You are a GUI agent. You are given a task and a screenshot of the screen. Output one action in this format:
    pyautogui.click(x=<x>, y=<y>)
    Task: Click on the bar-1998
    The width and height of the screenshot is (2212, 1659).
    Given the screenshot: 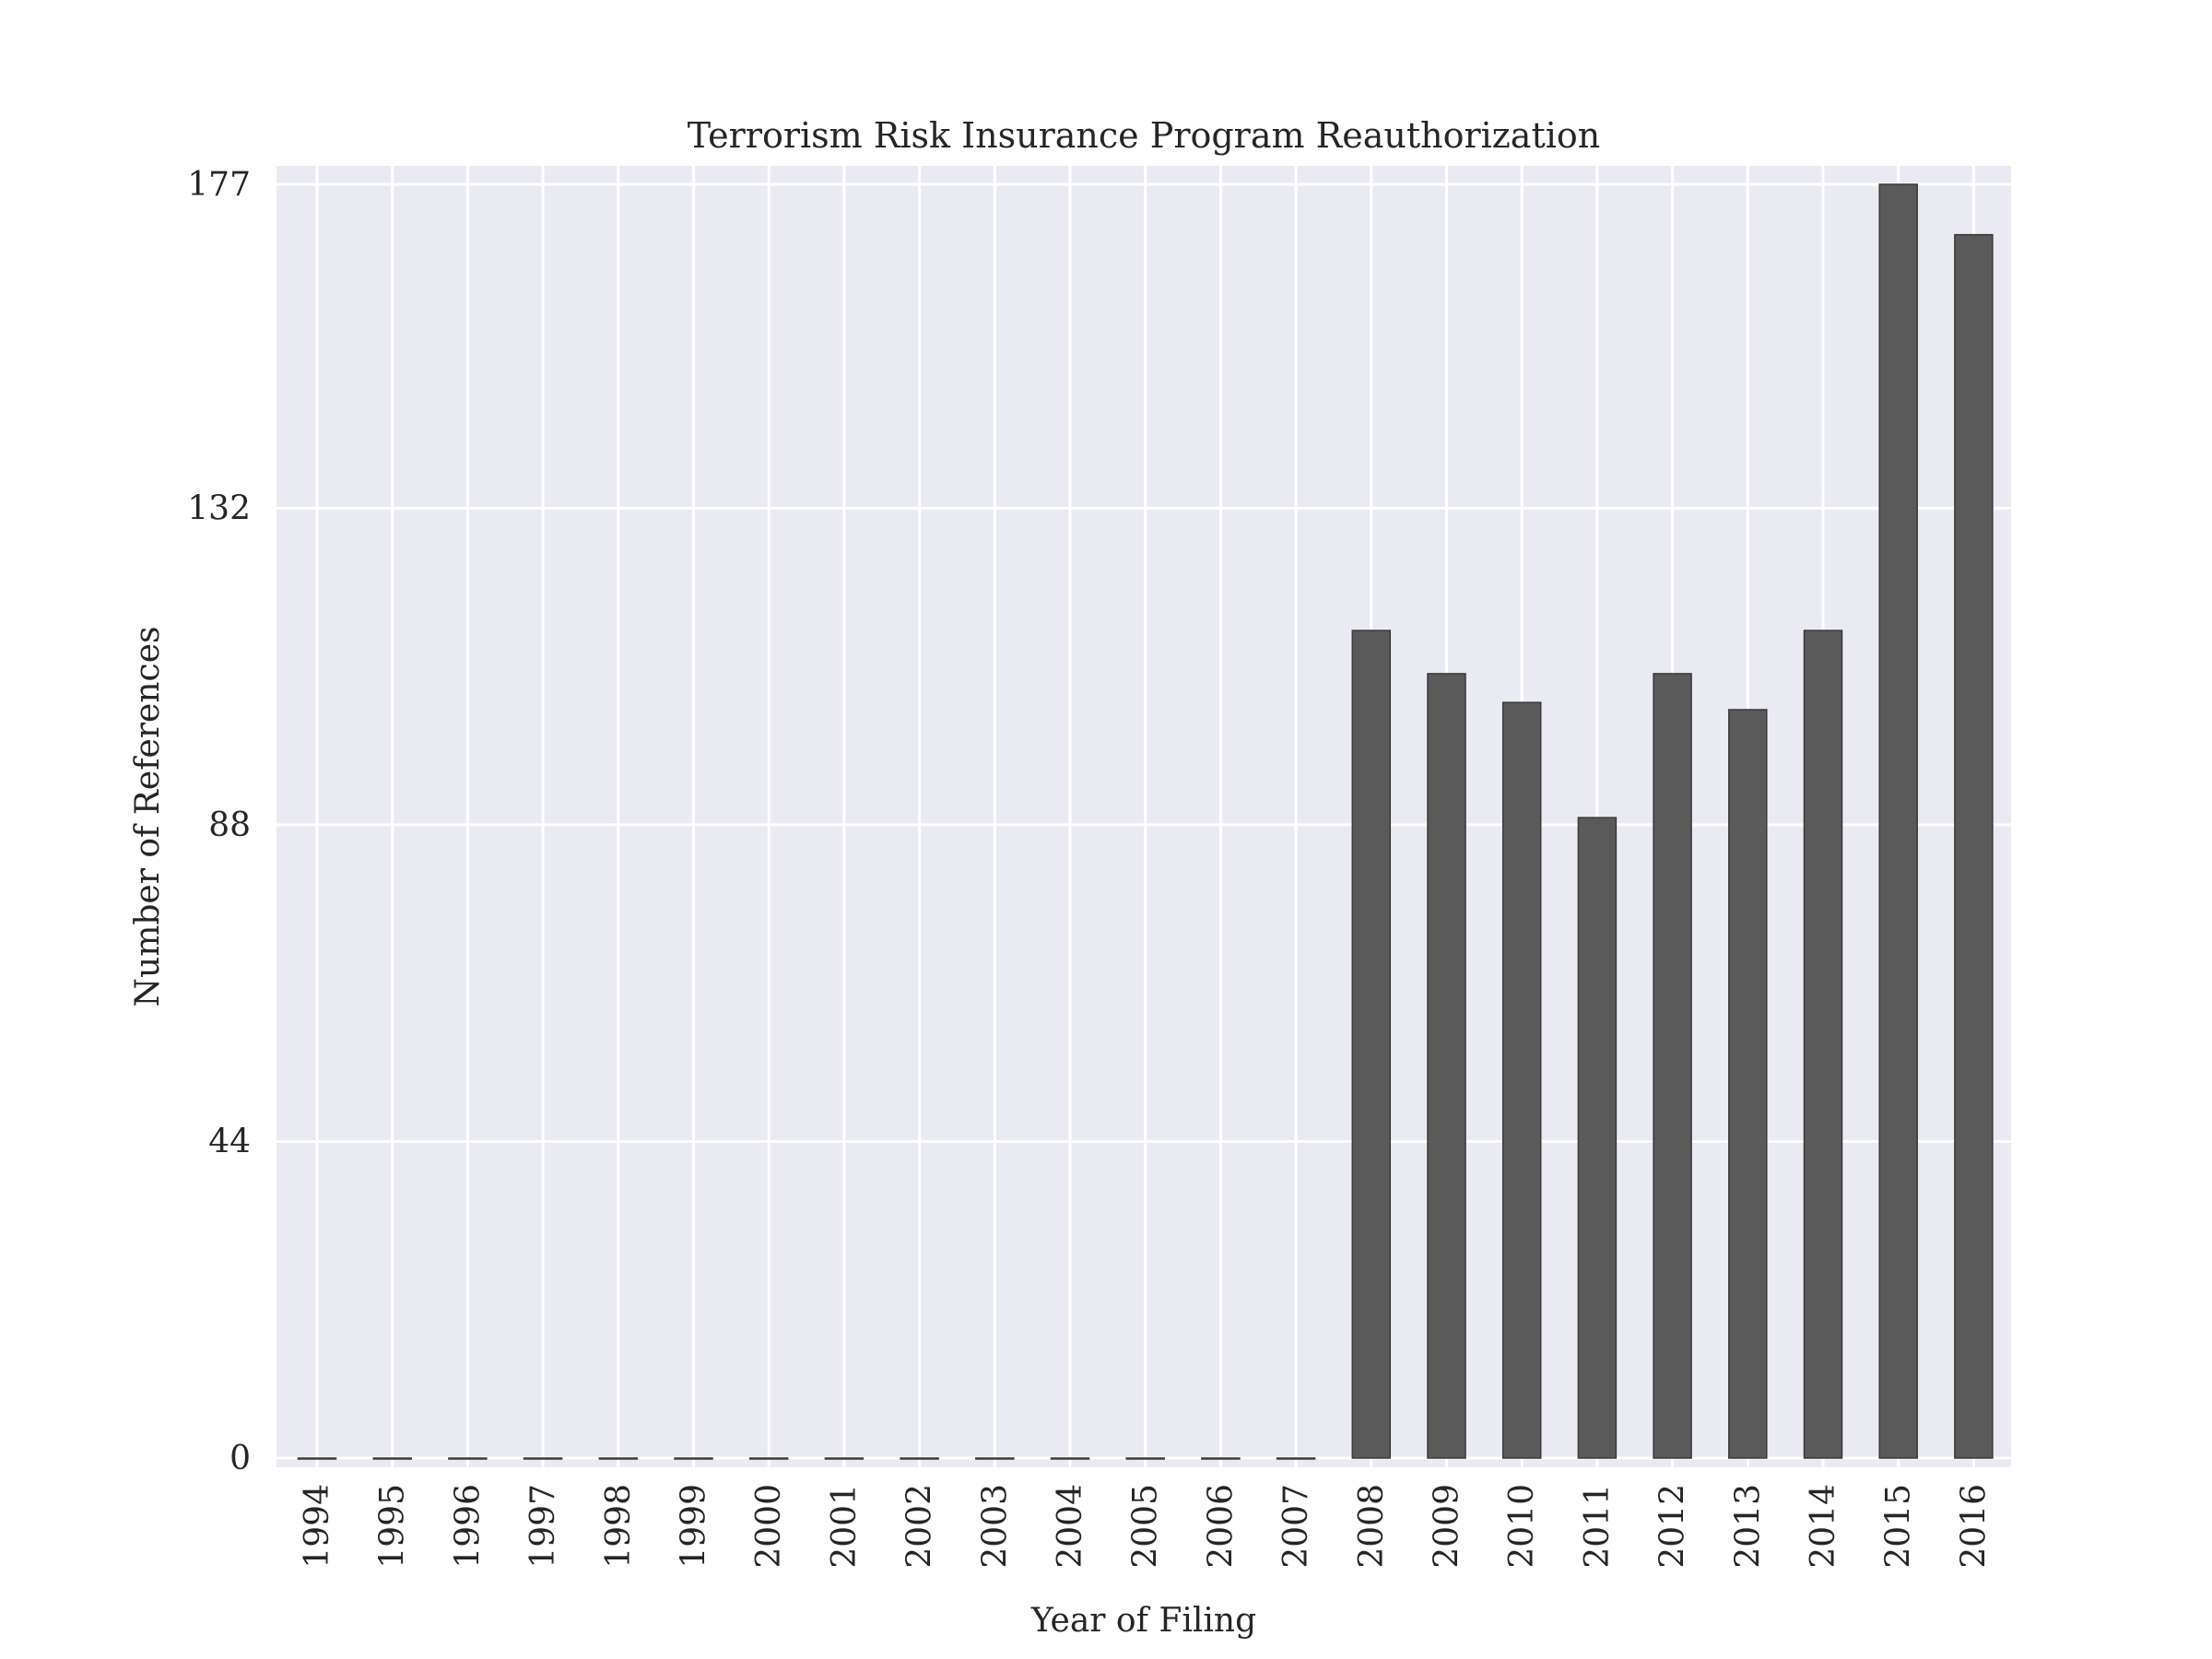 What is the action you would take?
    pyautogui.click(x=618, y=1458)
    